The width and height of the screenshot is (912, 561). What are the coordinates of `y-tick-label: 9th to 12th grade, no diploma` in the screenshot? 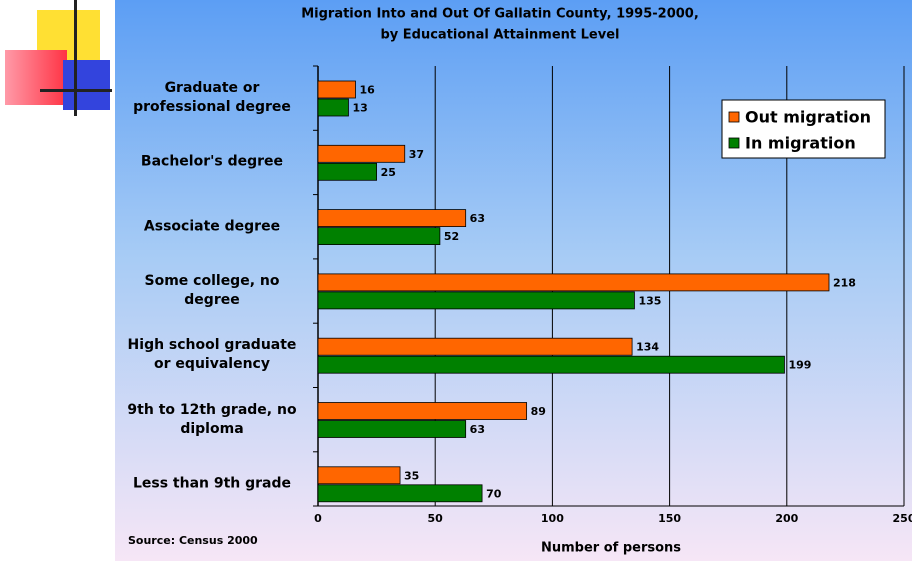 It's located at (212, 419).